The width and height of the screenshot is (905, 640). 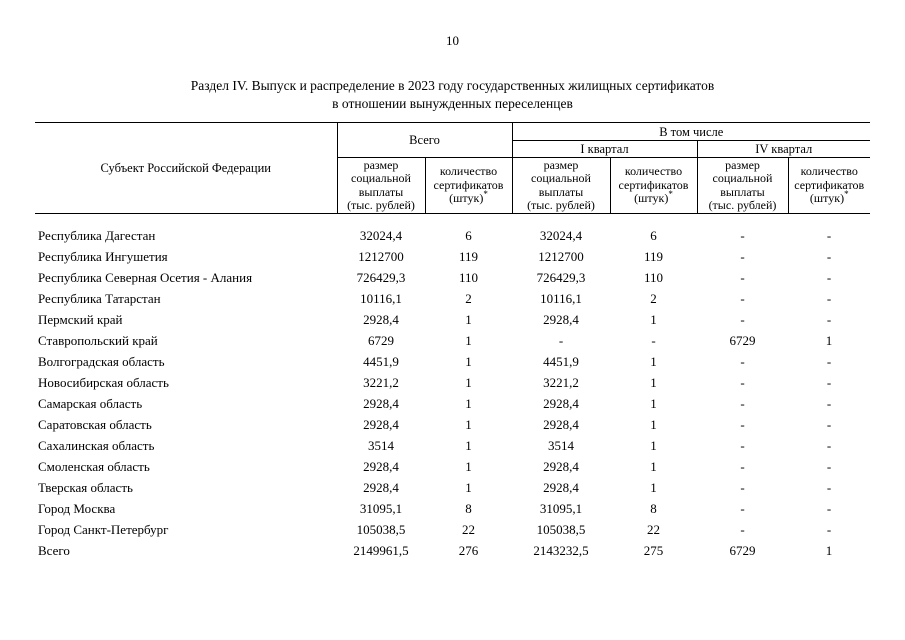 I want to click on region-name-cell: Новосибирская область, so click(x=103, y=382).